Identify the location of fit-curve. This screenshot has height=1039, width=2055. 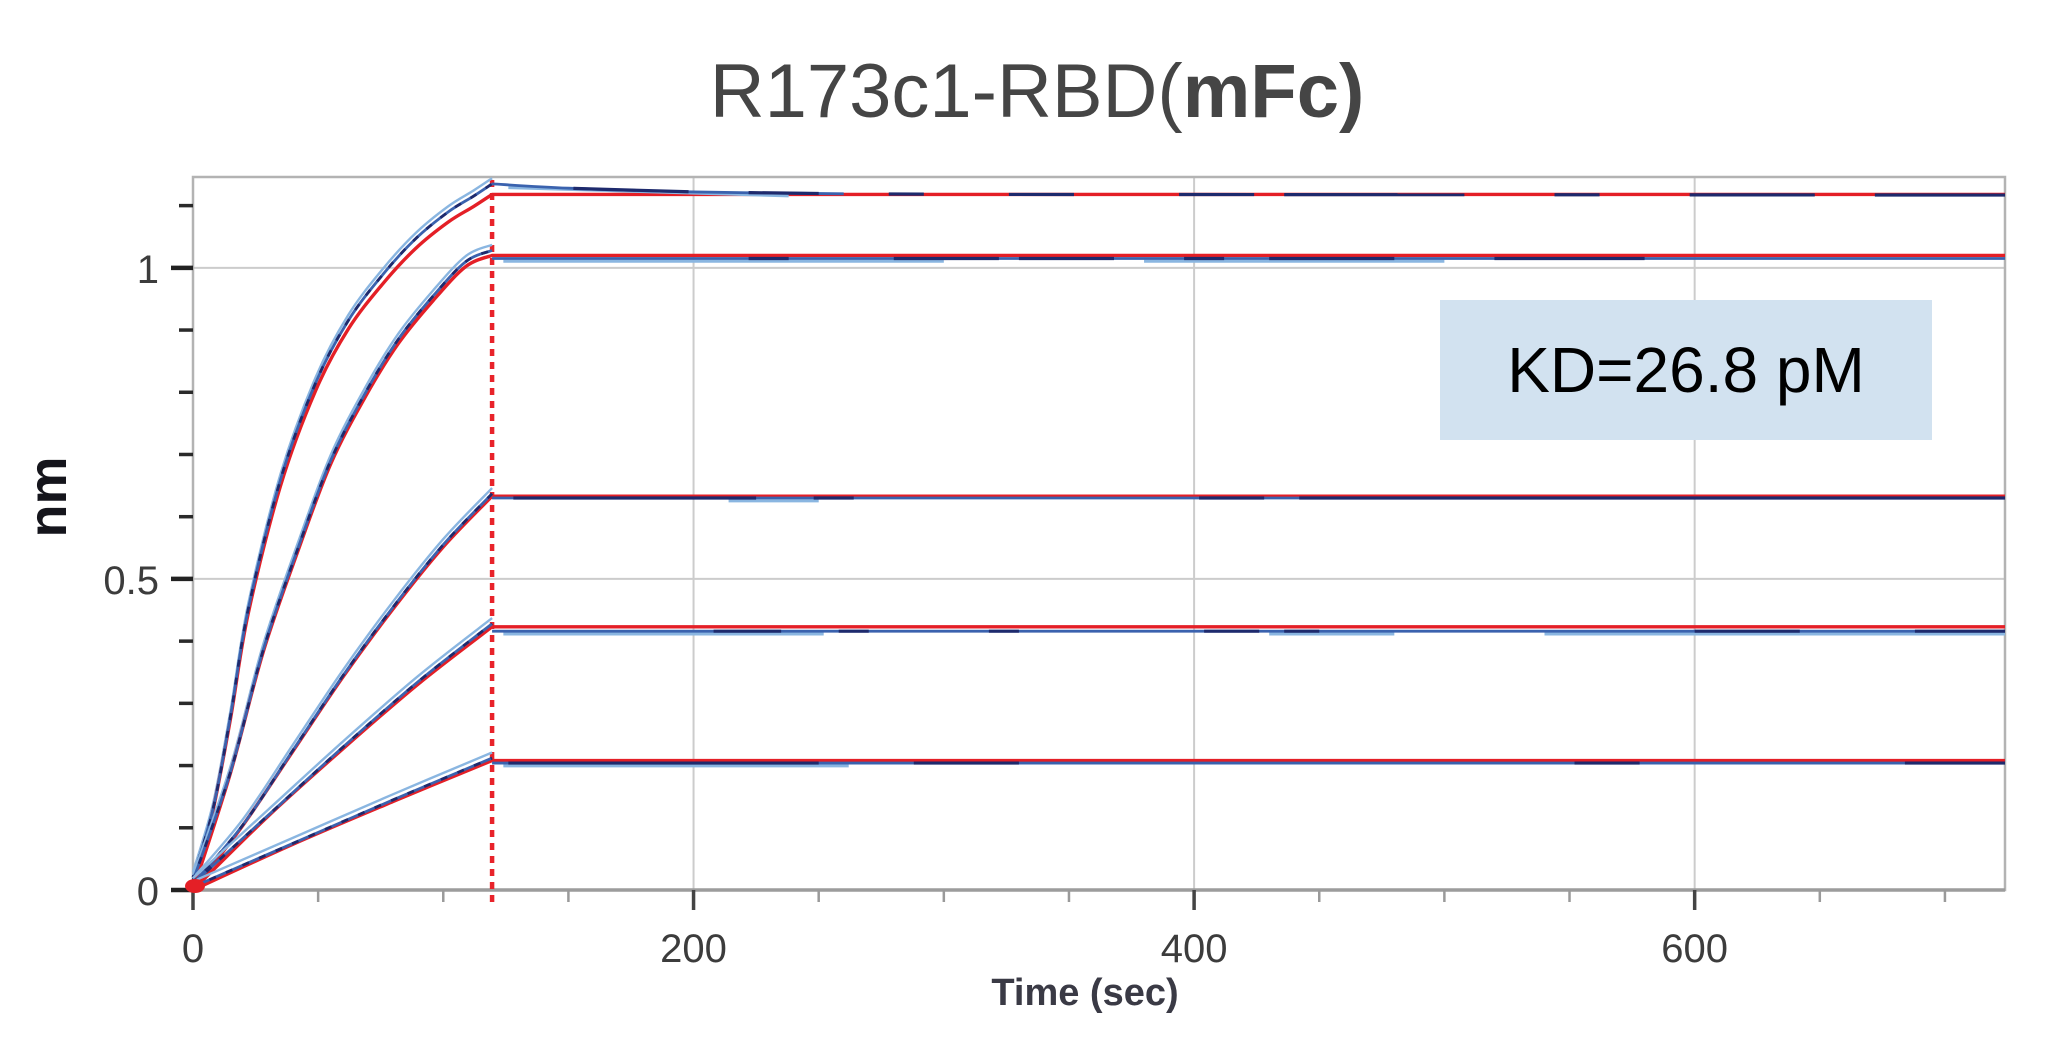
(1098, 825).